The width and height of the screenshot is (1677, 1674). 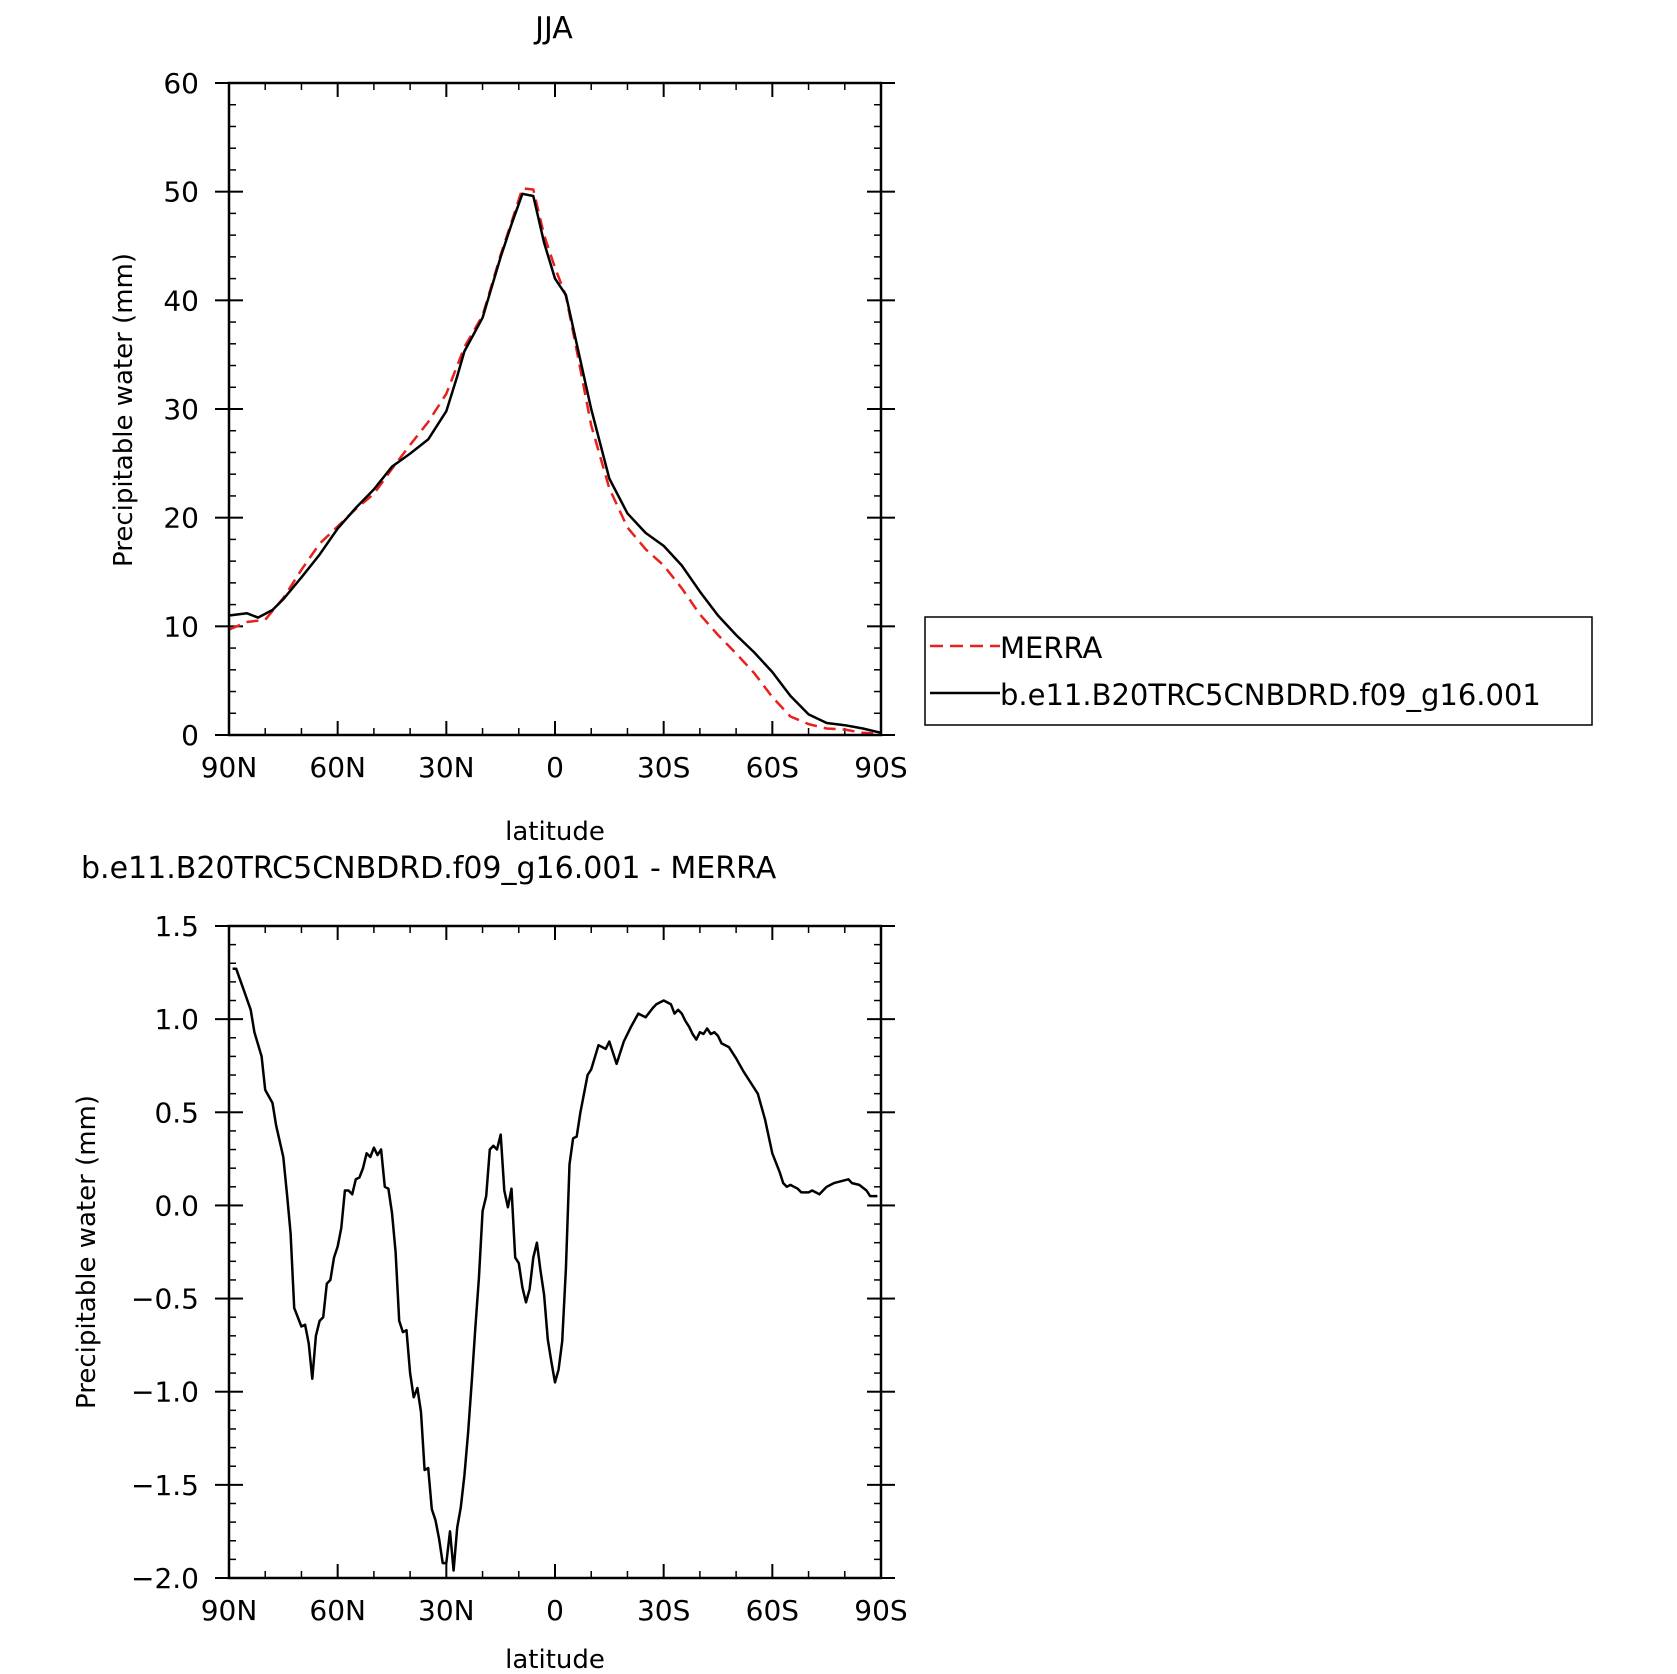 What do you see at coordinates (181, 300) in the screenshot?
I see `y-tick-label: 40` at bounding box center [181, 300].